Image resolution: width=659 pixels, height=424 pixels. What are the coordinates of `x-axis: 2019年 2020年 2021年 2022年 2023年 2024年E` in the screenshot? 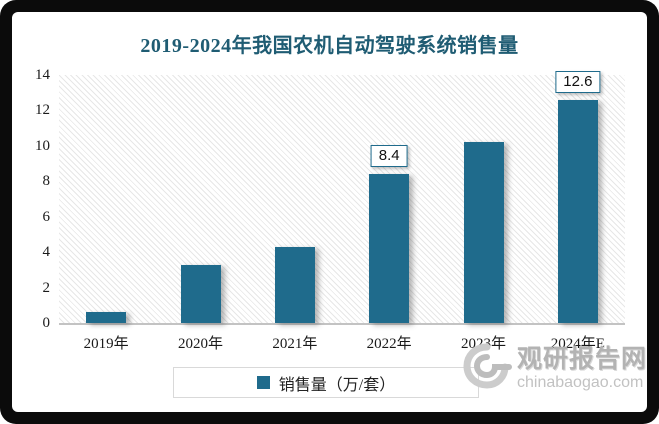 It's located at (342, 342).